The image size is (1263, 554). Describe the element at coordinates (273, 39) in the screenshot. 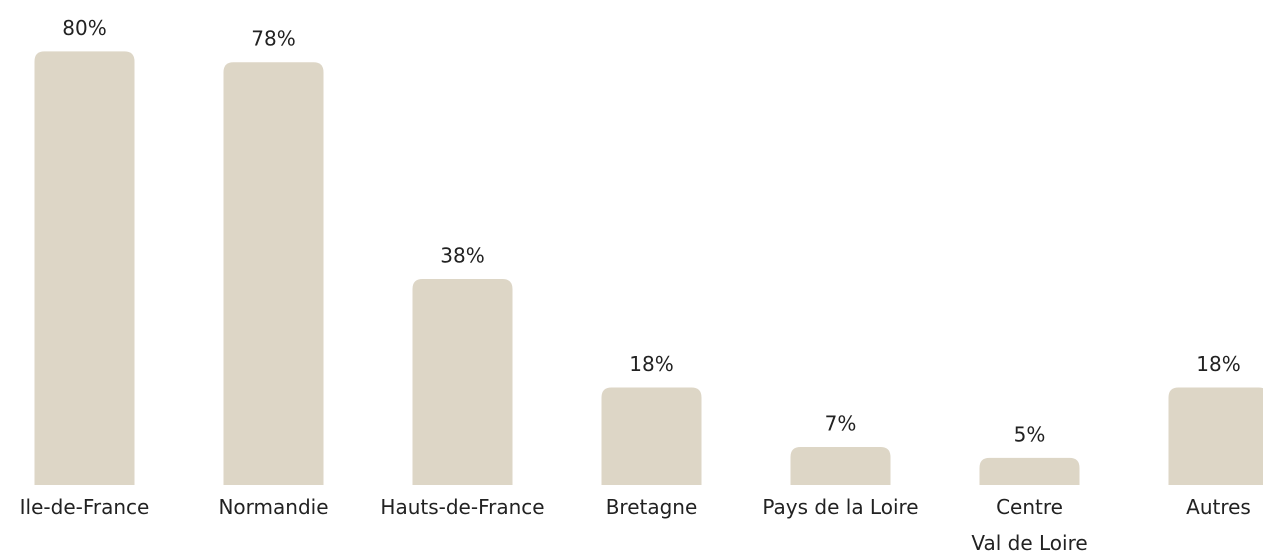

I see `value-label: 78%` at that location.